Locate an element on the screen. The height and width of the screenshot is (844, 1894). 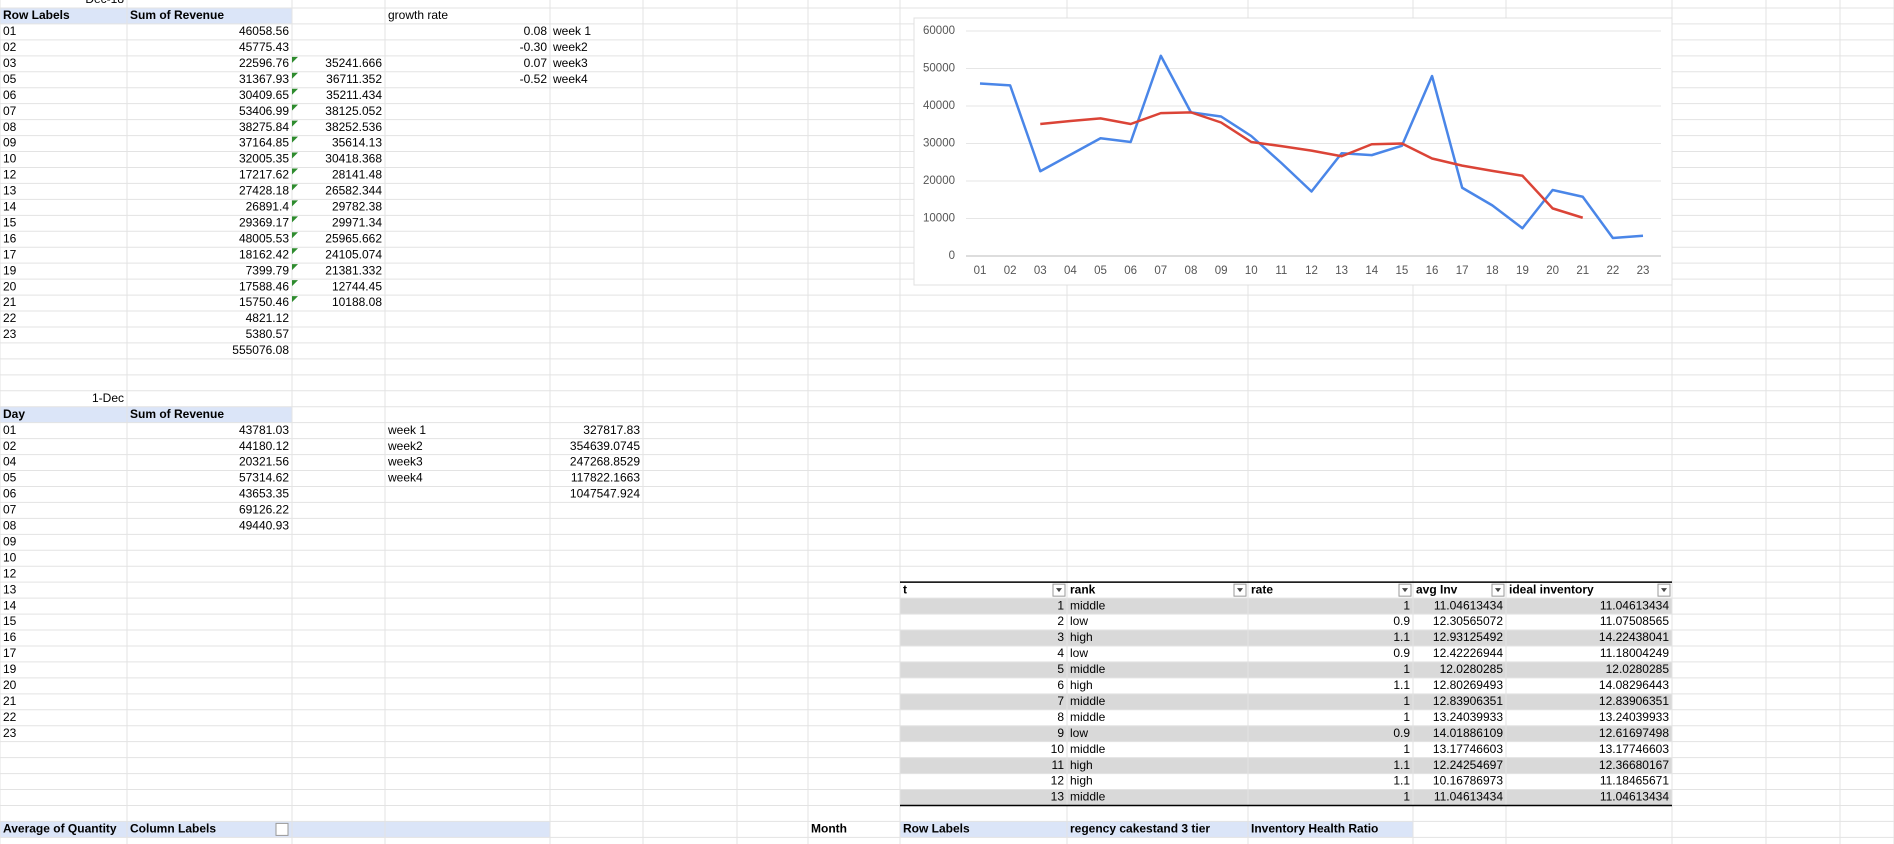
chart-area is located at coordinates (1293, 151).